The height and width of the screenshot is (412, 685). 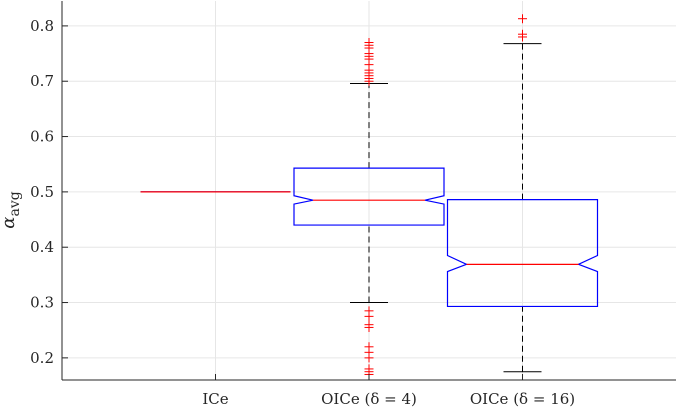 I want to click on y-axis-label-main: α, so click(x=9, y=223).